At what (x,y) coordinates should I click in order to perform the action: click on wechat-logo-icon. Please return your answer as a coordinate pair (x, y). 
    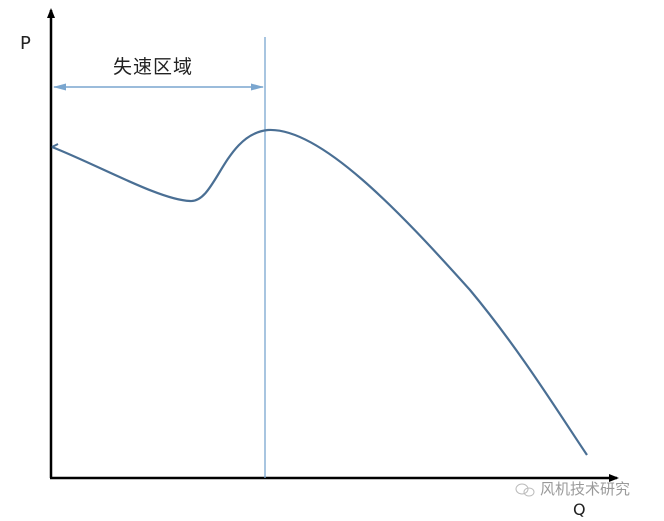
    Looking at the image, I should click on (525, 490).